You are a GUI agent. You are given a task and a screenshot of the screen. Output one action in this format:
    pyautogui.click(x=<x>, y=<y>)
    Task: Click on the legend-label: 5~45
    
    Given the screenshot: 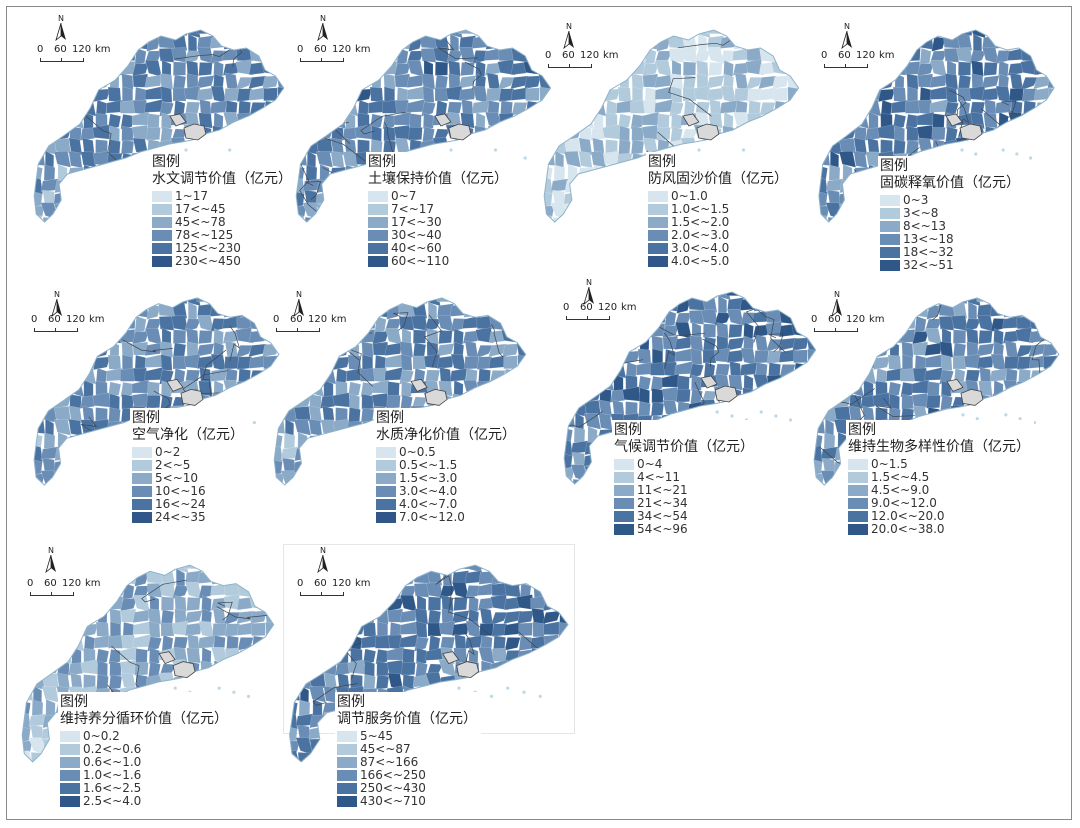 What is the action you would take?
    pyautogui.click(x=376, y=736)
    